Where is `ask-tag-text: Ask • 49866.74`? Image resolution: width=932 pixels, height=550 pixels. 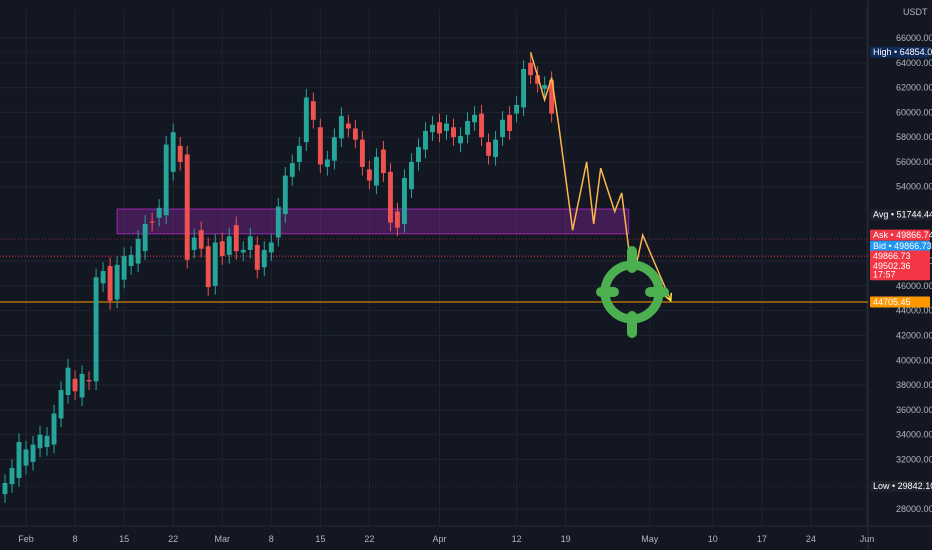
ask-tag-text: Ask • 49866.74 is located at coordinates (902, 235).